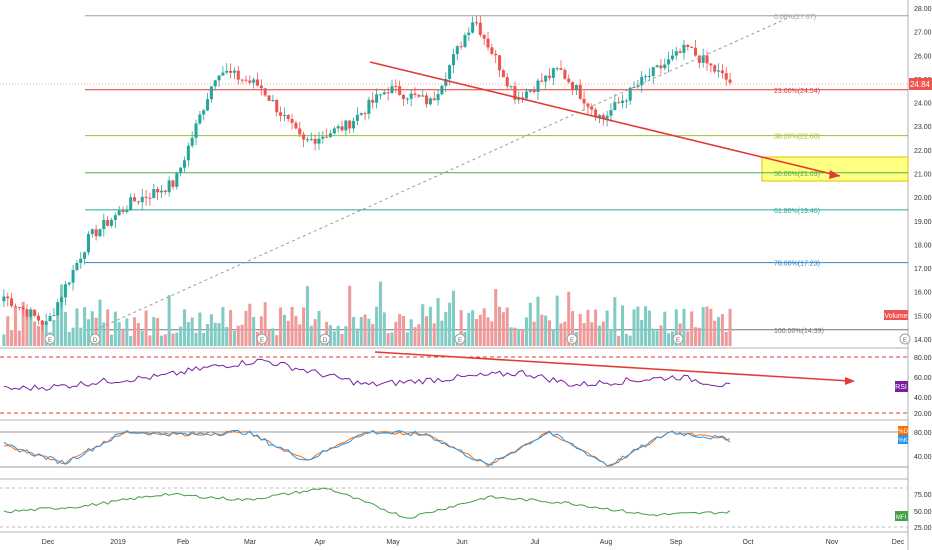 The width and height of the screenshot is (932, 550). What do you see at coordinates (797, 264) in the screenshot?
I see `fib-level-label: 78.60%(17.23)` at bounding box center [797, 264].